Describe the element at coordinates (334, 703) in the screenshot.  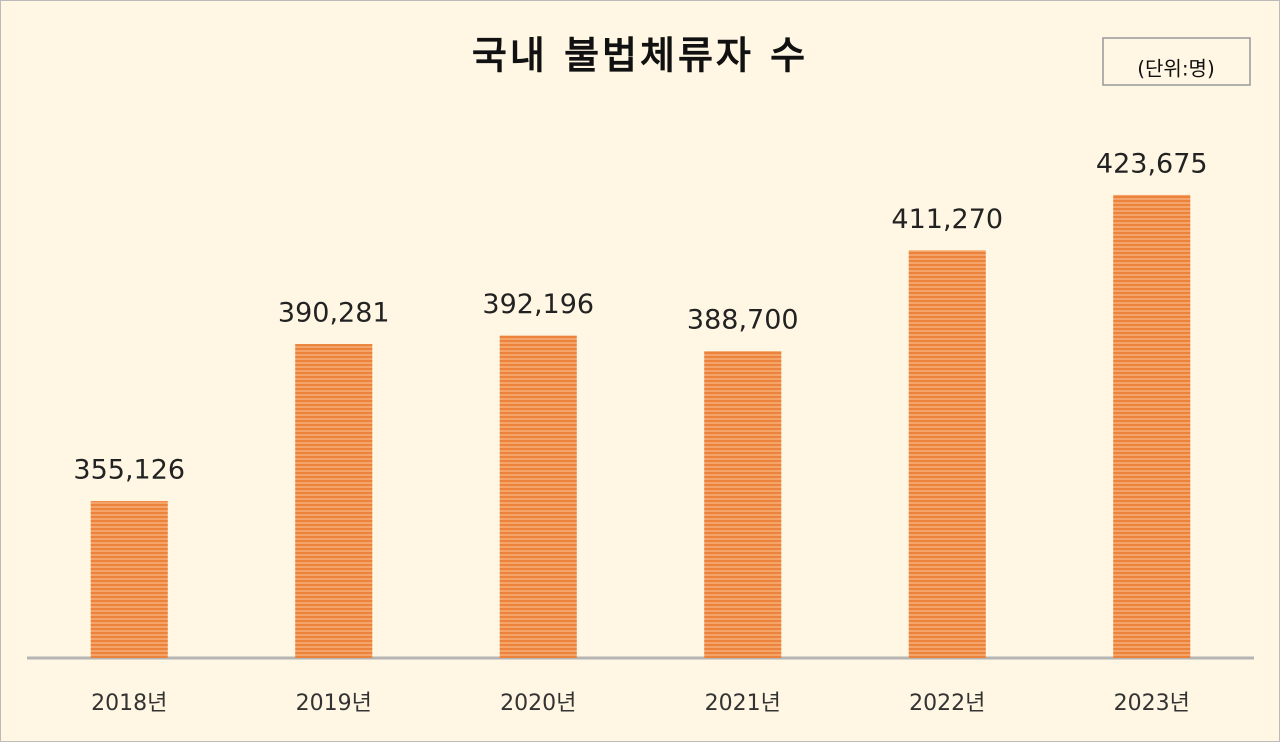
I see `x-tick-label: 2019년` at that location.